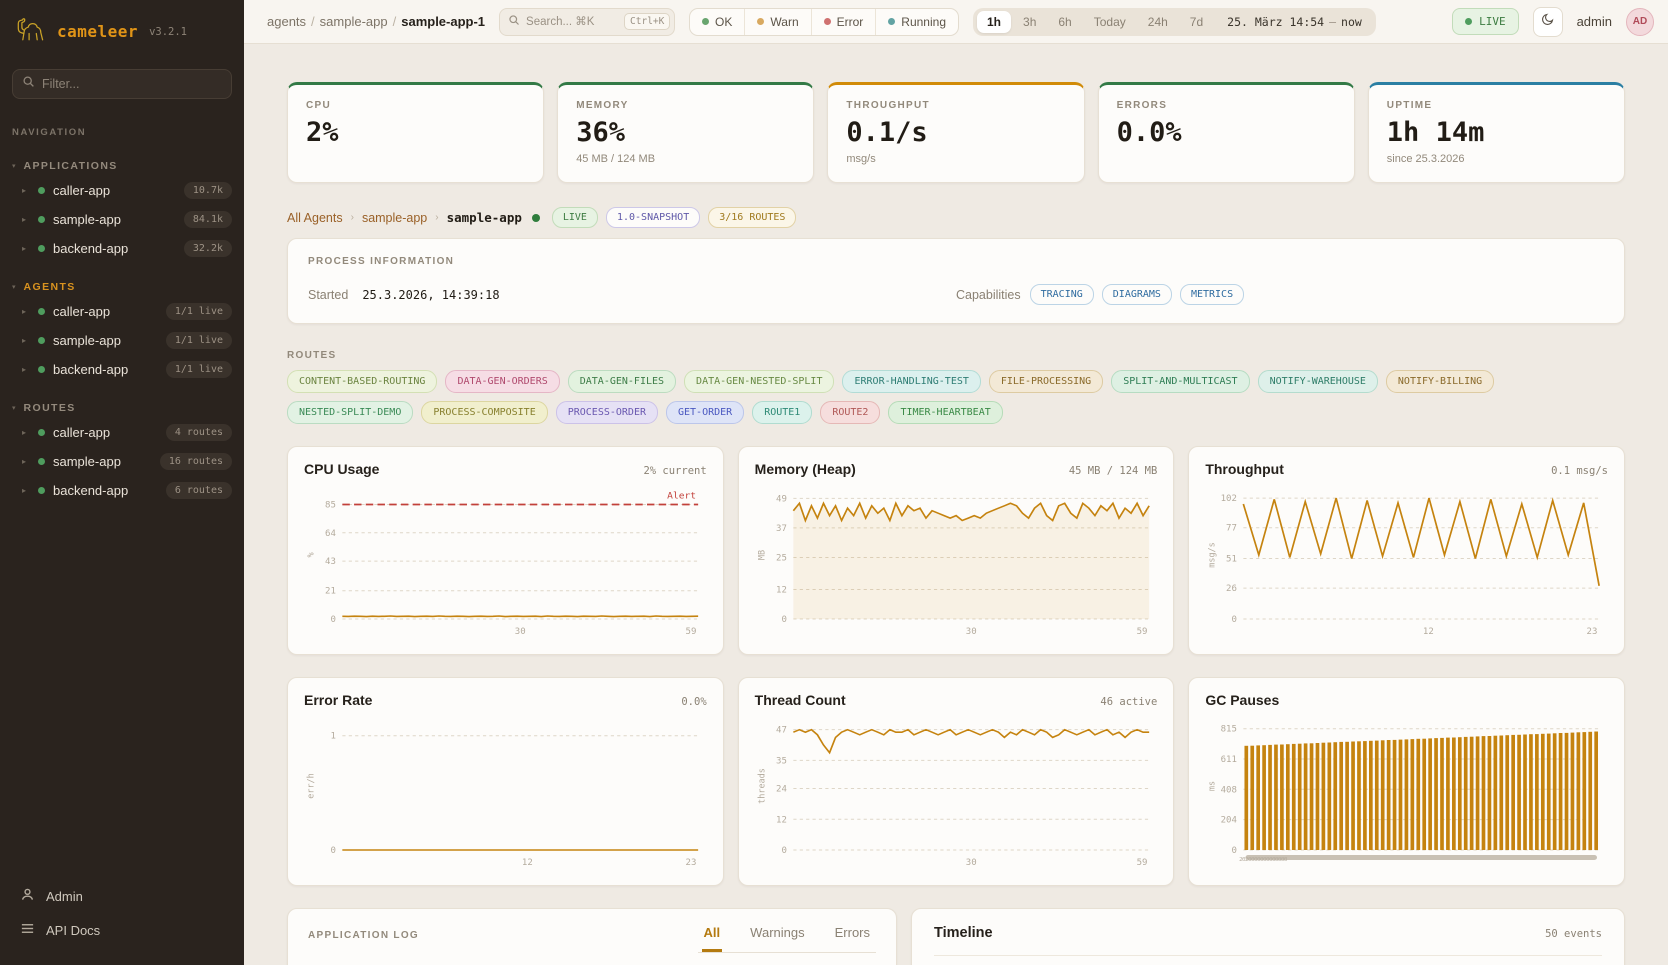 The image size is (1668, 965). I want to click on route-chip-data-gen-orders: DATA-GEN-ORDERS, so click(502, 381).